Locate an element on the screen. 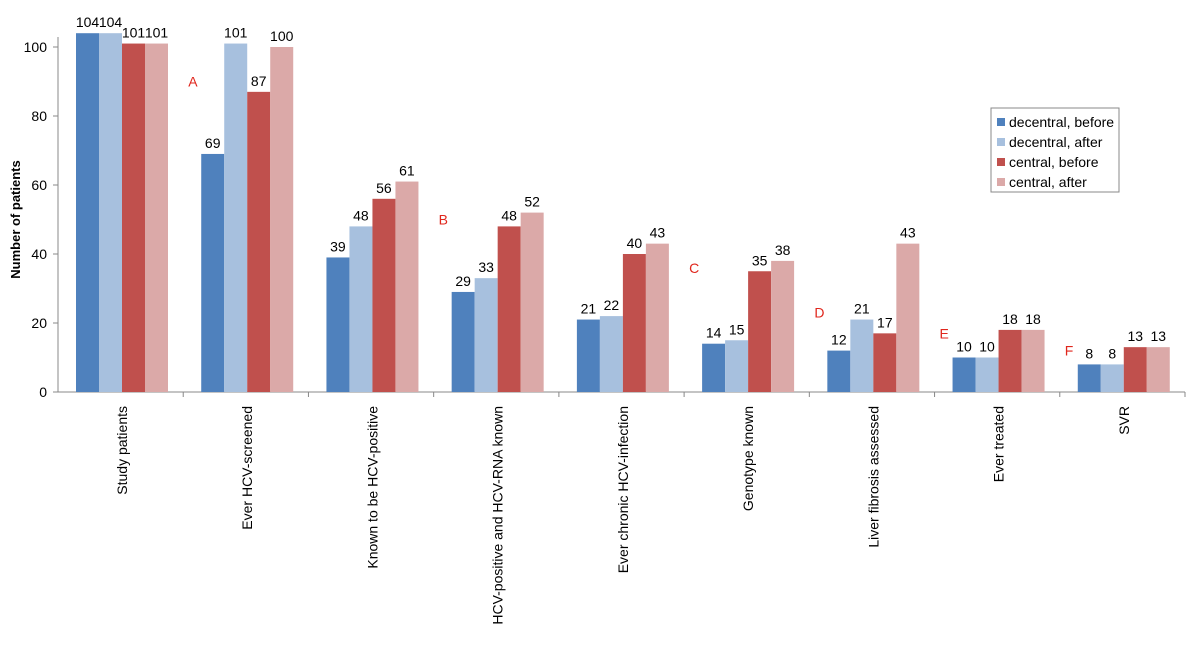 The width and height of the screenshot is (1200, 663). data-label: 33 is located at coordinates (486, 267).